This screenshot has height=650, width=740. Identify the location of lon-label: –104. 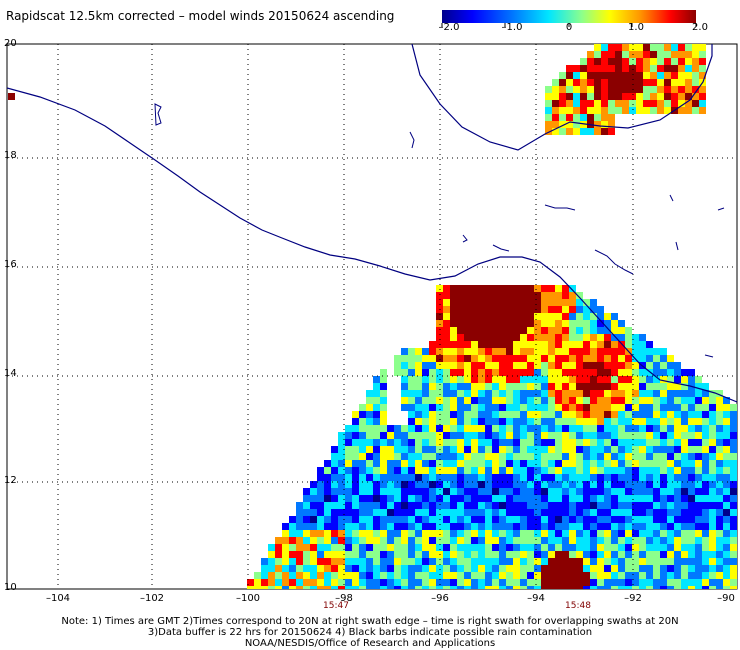
(58, 598).